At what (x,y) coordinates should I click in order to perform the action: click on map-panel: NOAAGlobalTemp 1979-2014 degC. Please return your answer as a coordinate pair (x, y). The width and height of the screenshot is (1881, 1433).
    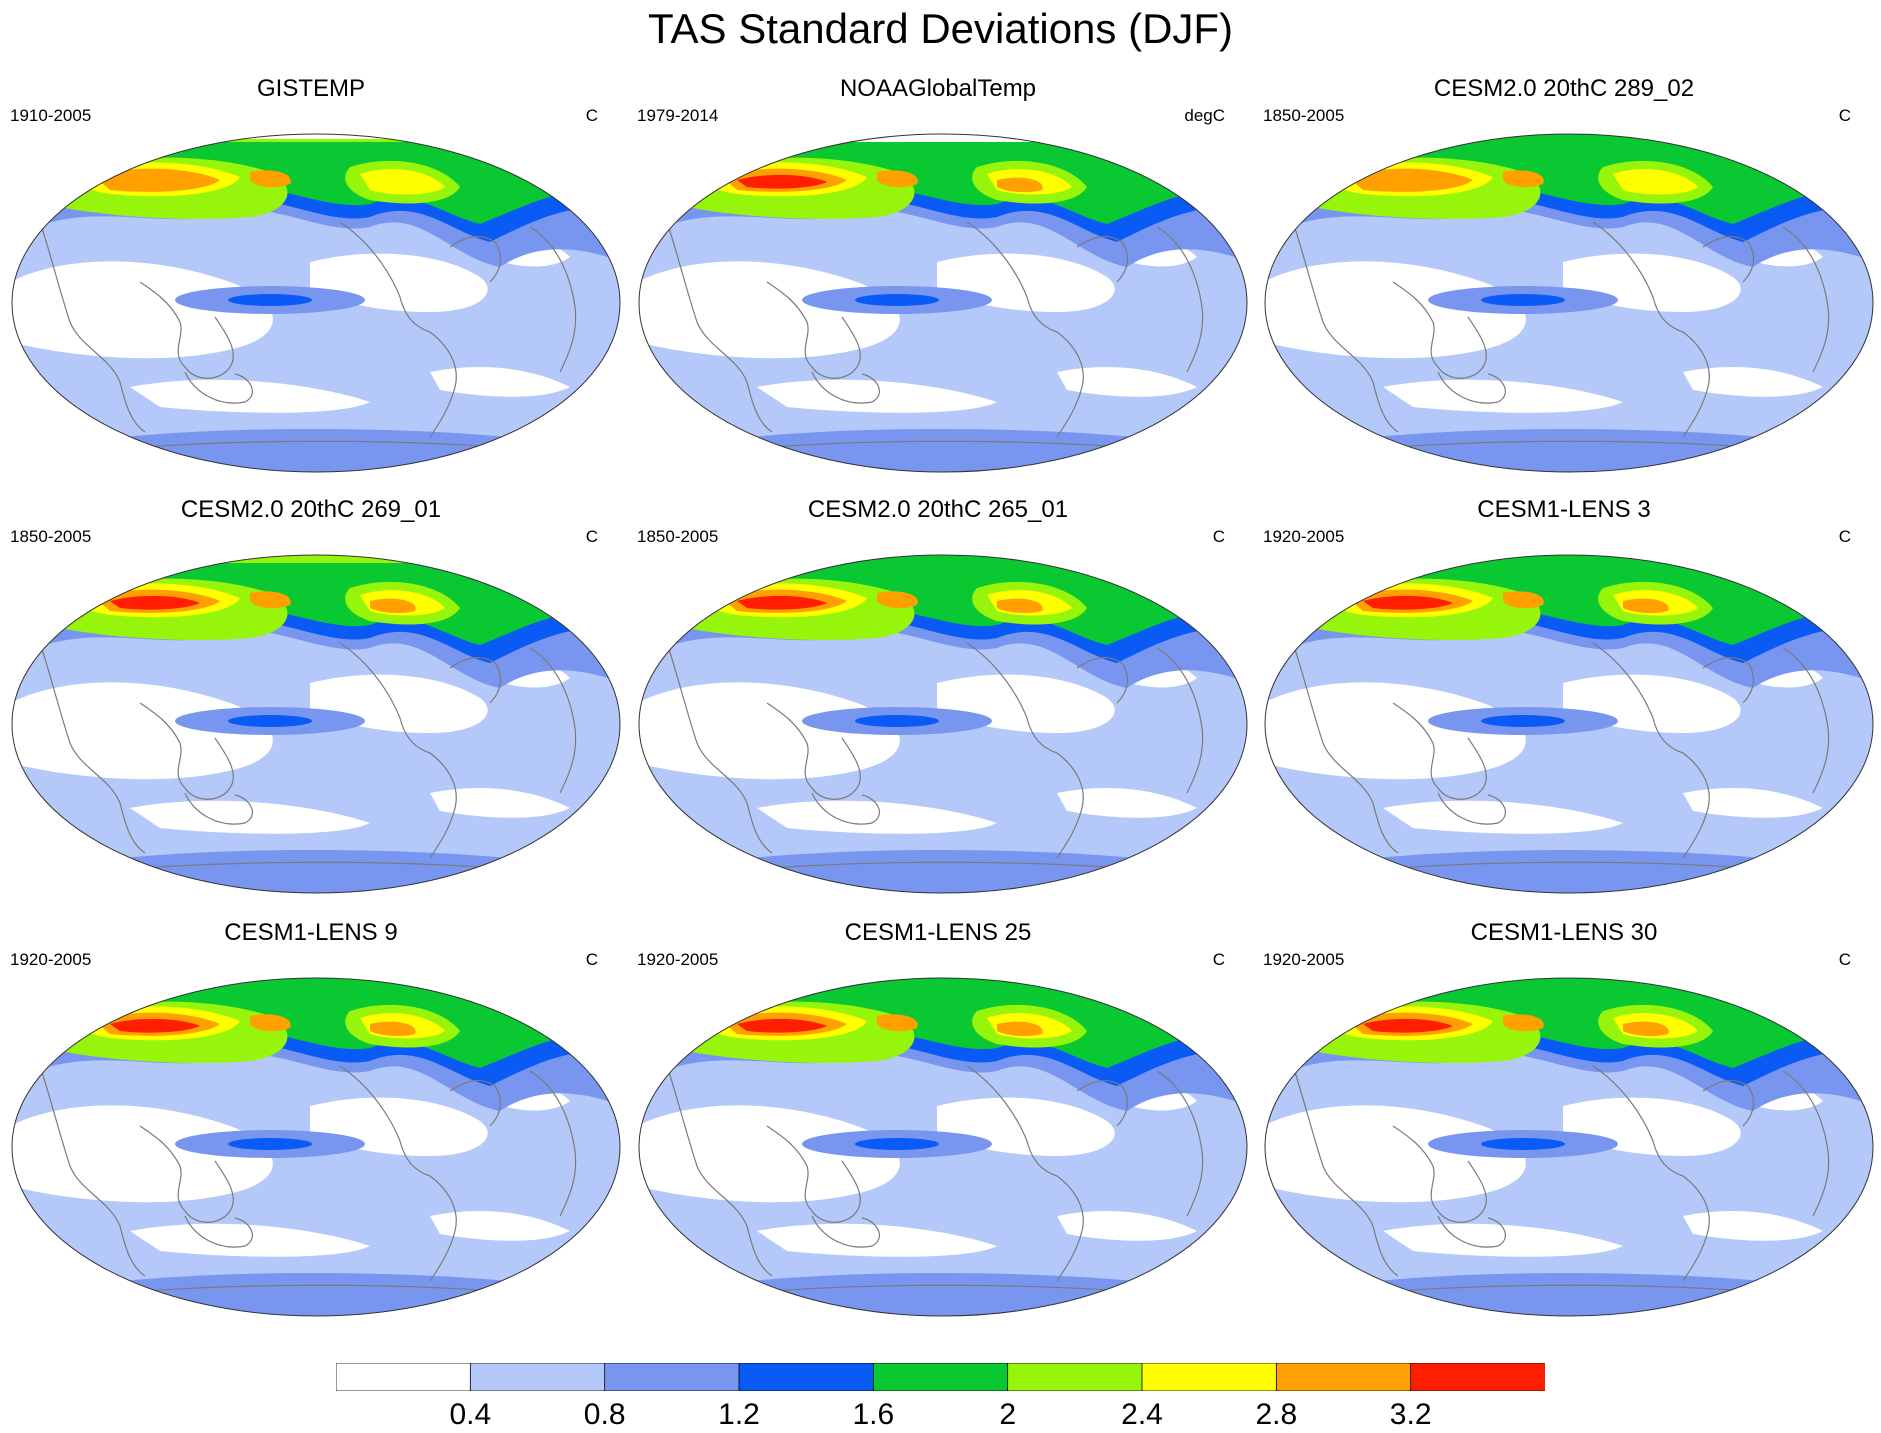
    Looking at the image, I should click on (938, 274).